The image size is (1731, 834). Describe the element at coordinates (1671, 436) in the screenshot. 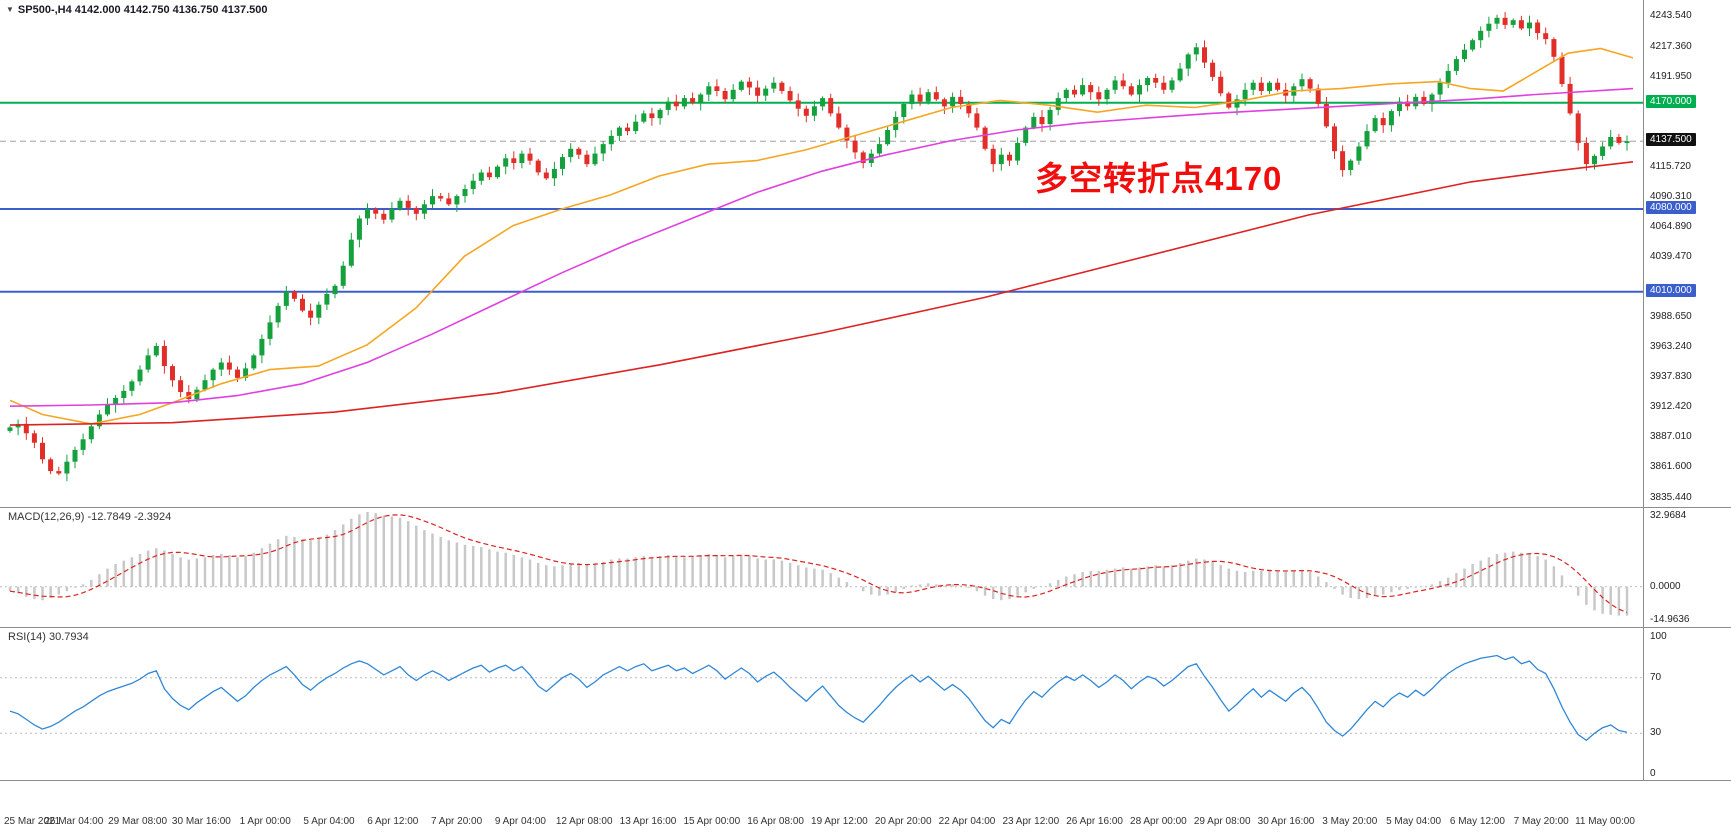

I see `price-tick-label: 3887.010` at that location.